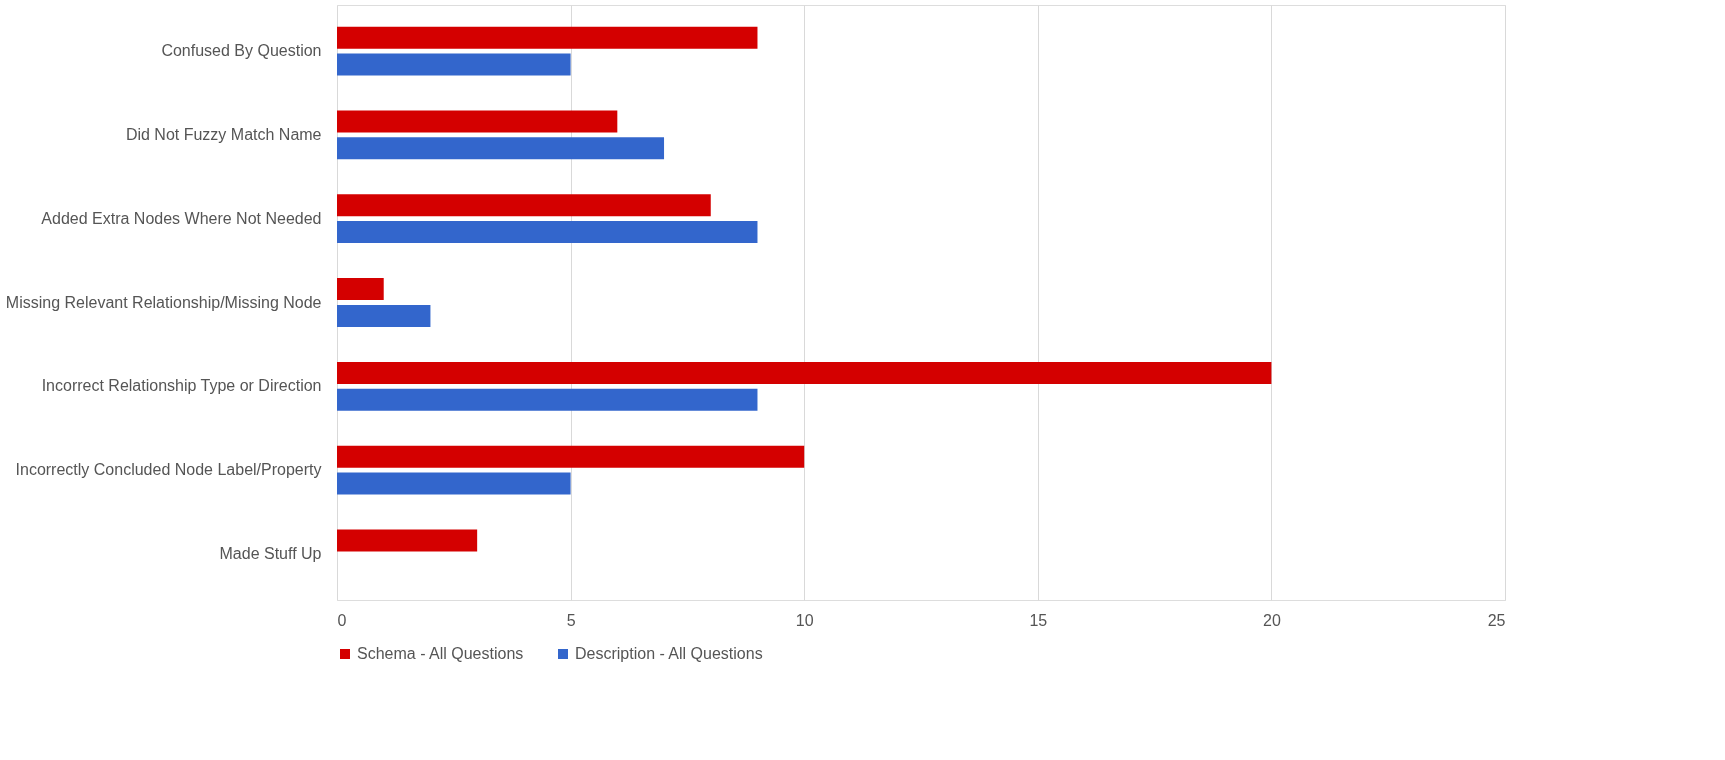 The height and width of the screenshot is (760, 1725). Describe the element at coordinates (669, 653) in the screenshot. I see `legend-label: Description - All Questions` at that location.